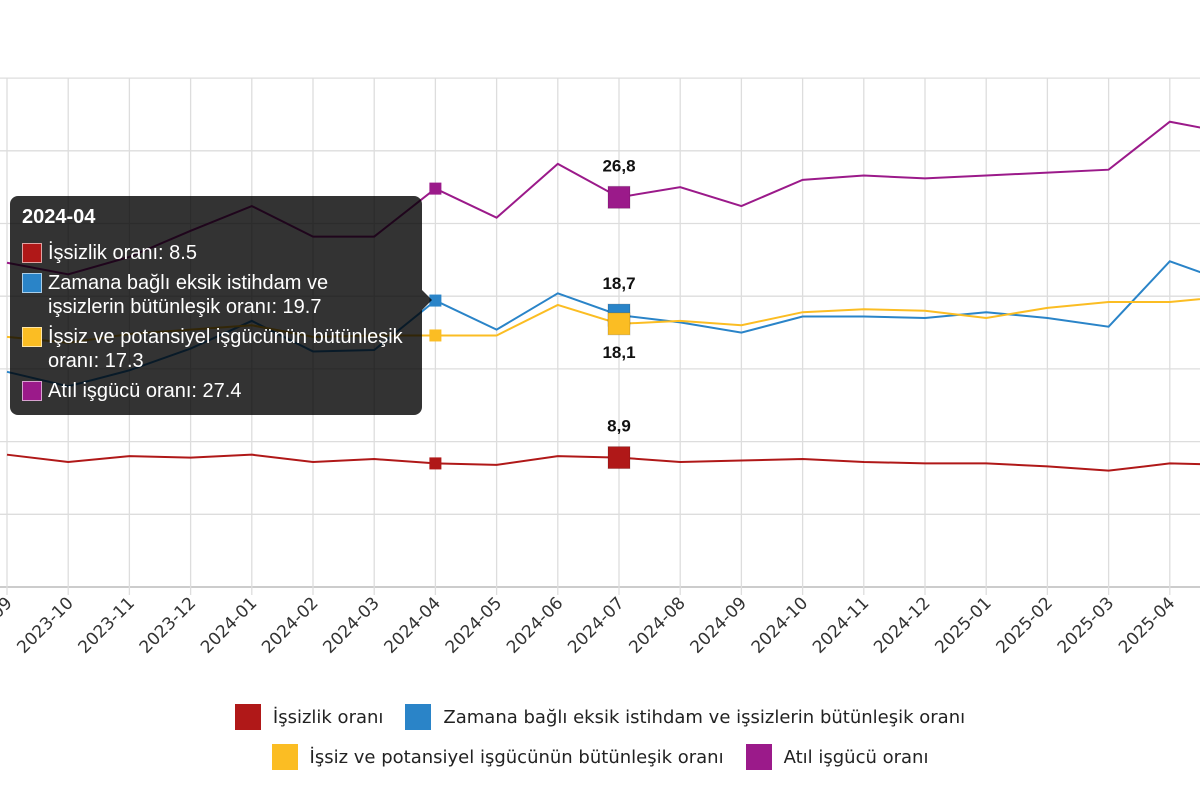 Image resolution: width=1200 pixels, height=800 pixels. What do you see at coordinates (168, 625) in the screenshot?
I see `x-tick-label: 2023-12` at bounding box center [168, 625].